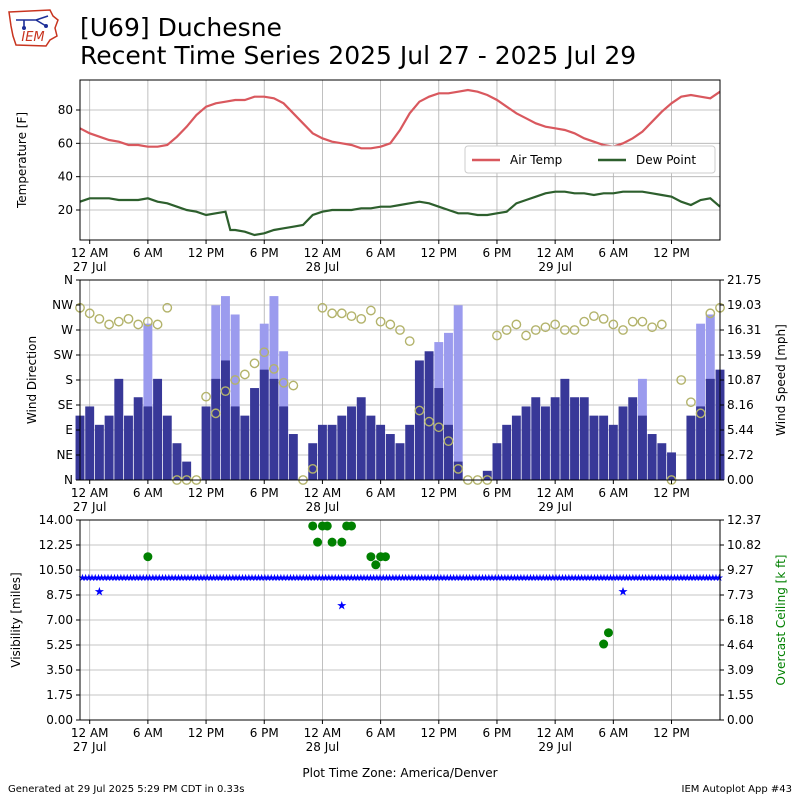 The width and height of the screenshot is (800, 800). What do you see at coordinates (59, 670) in the screenshot?
I see `y-tick-label: 3.50` at bounding box center [59, 670].